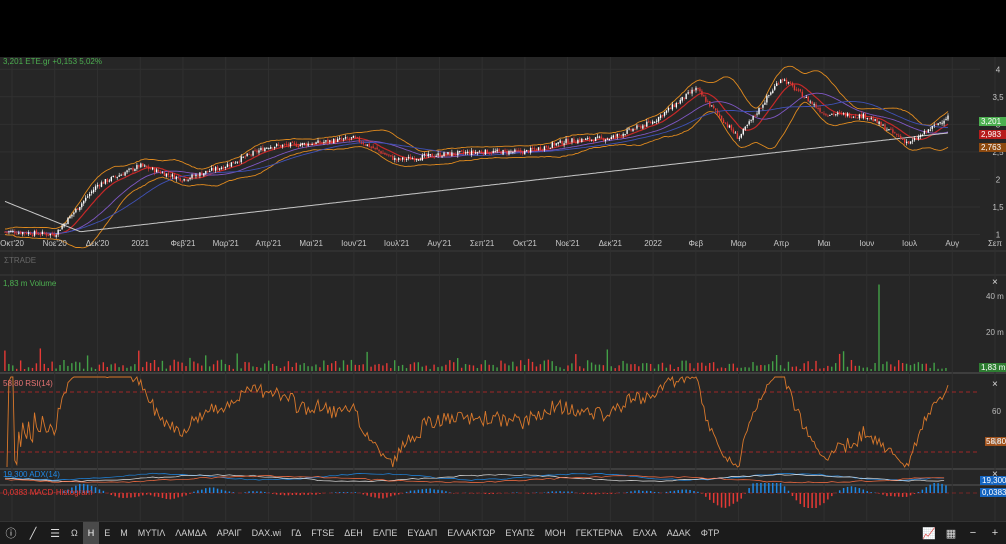 The height and width of the screenshot is (544, 1006). Describe the element at coordinates (422, 533) in the screenshot. I see `symbol-tab: ΕΥΔΑΠ` at that location.